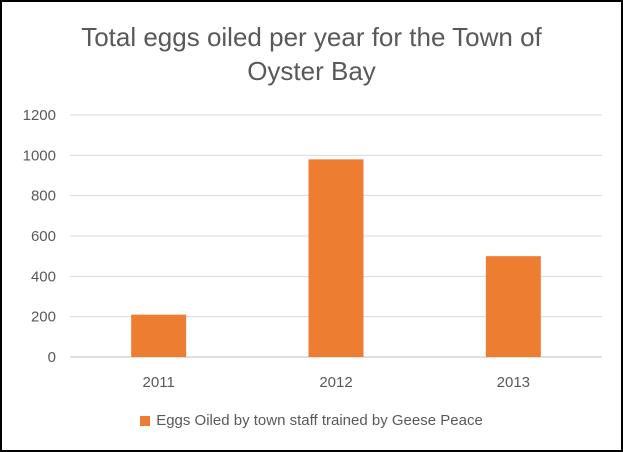 Image resolution: width=623 pixels, height=452 pixels. I want to click on y-tick-label: 1200, so click(39, 115).